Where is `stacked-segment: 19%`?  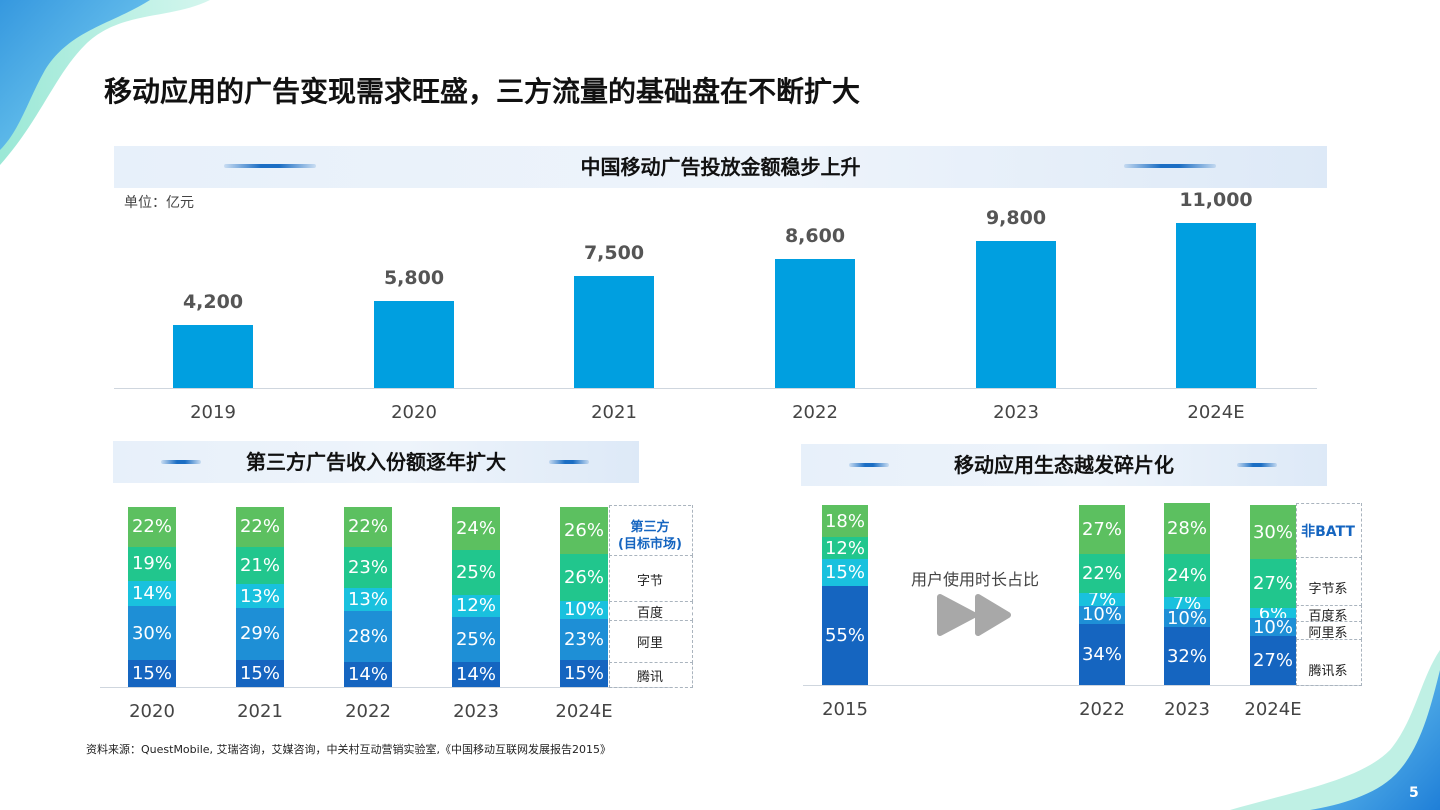
stacked-segment: 19% is located at coordinates (152, 563).